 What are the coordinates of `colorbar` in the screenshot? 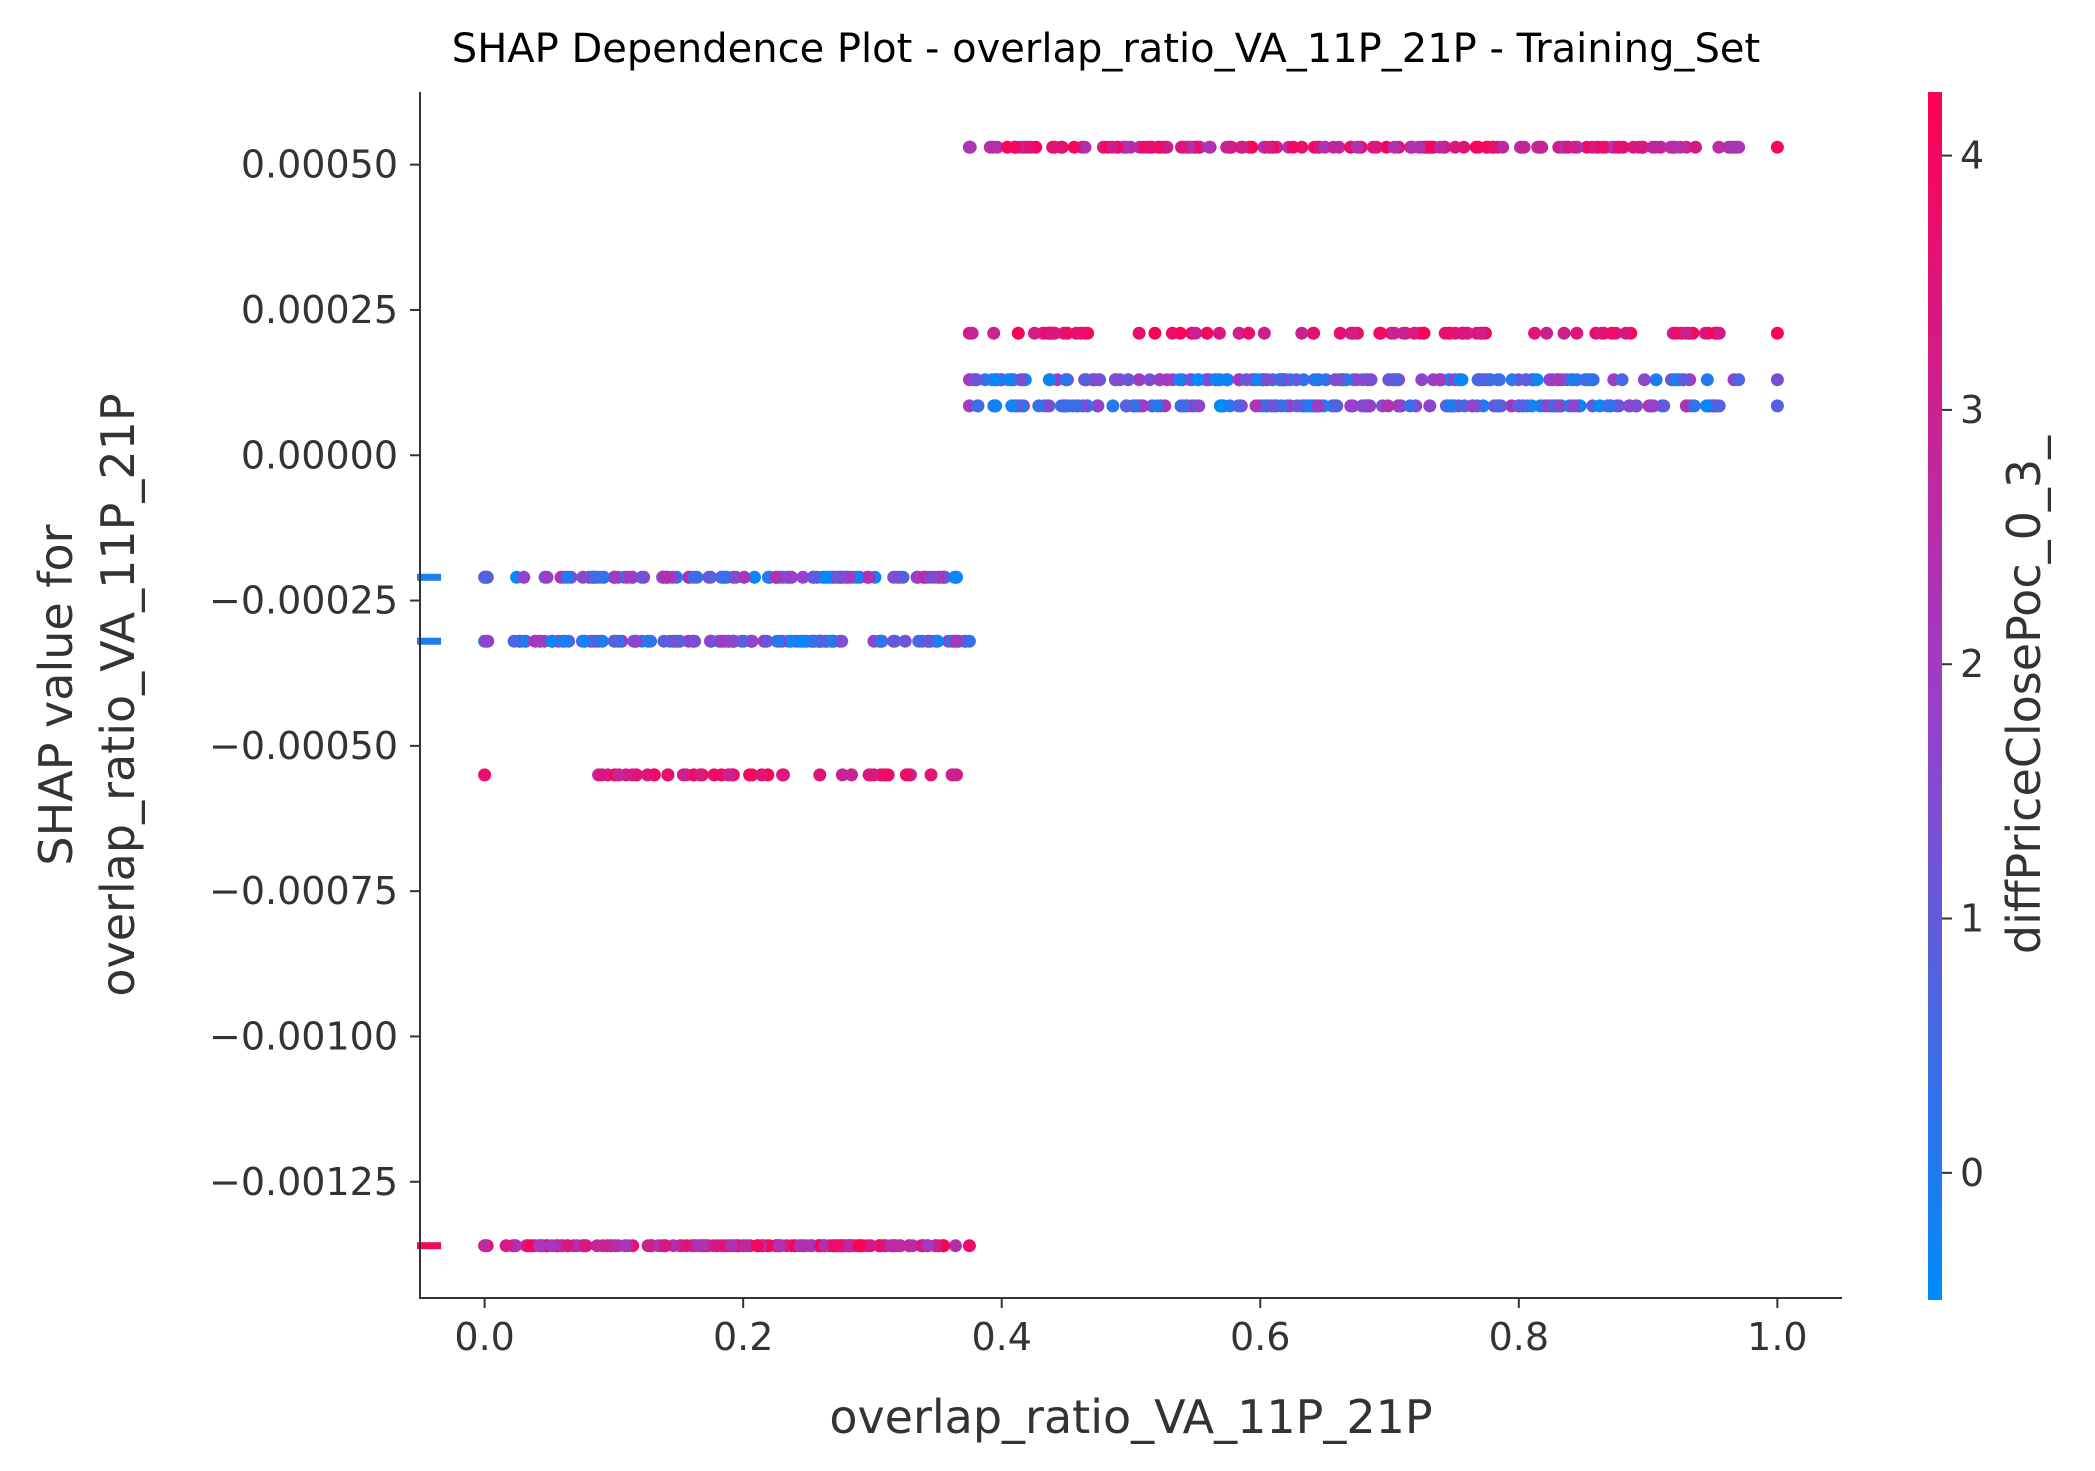 It's located at (1935, 696).